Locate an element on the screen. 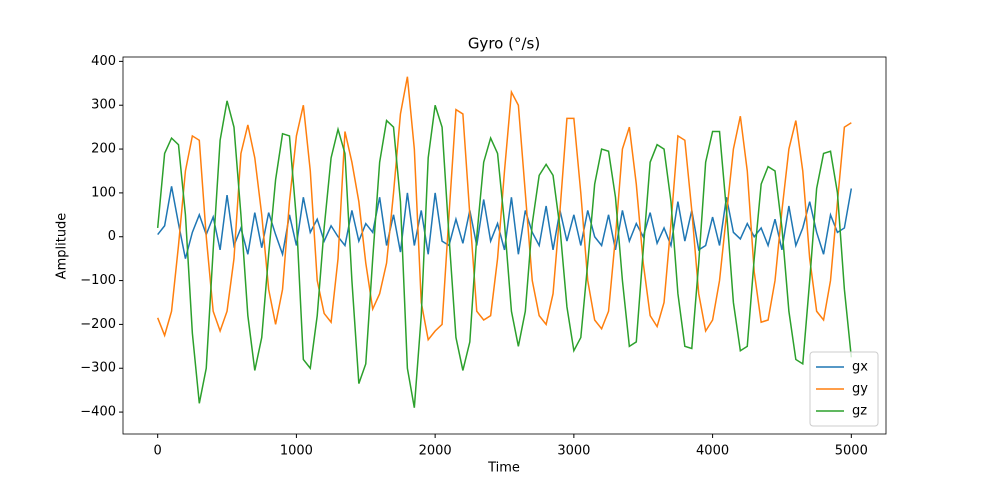 The width and height of the screenshot is (984, 486). legend-label: gy is located at coordinates (860, 389).